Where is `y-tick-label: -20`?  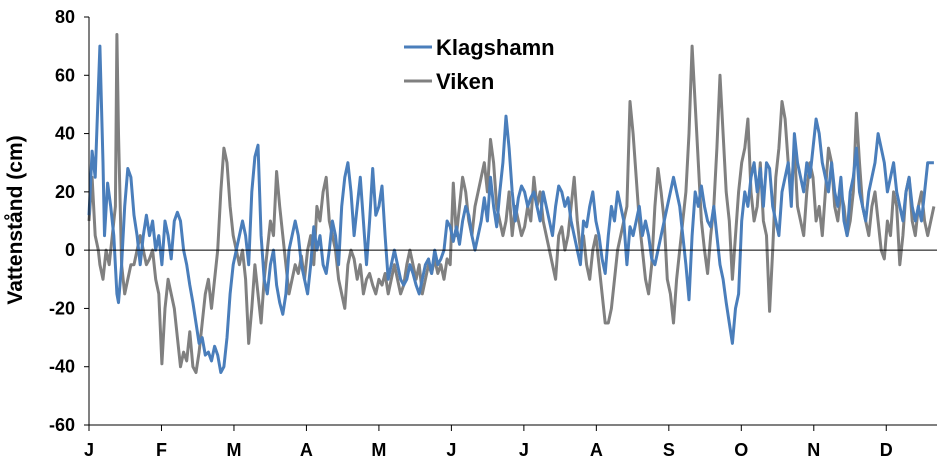 y-tick-label: -20 is located at coordinates (62, 308).